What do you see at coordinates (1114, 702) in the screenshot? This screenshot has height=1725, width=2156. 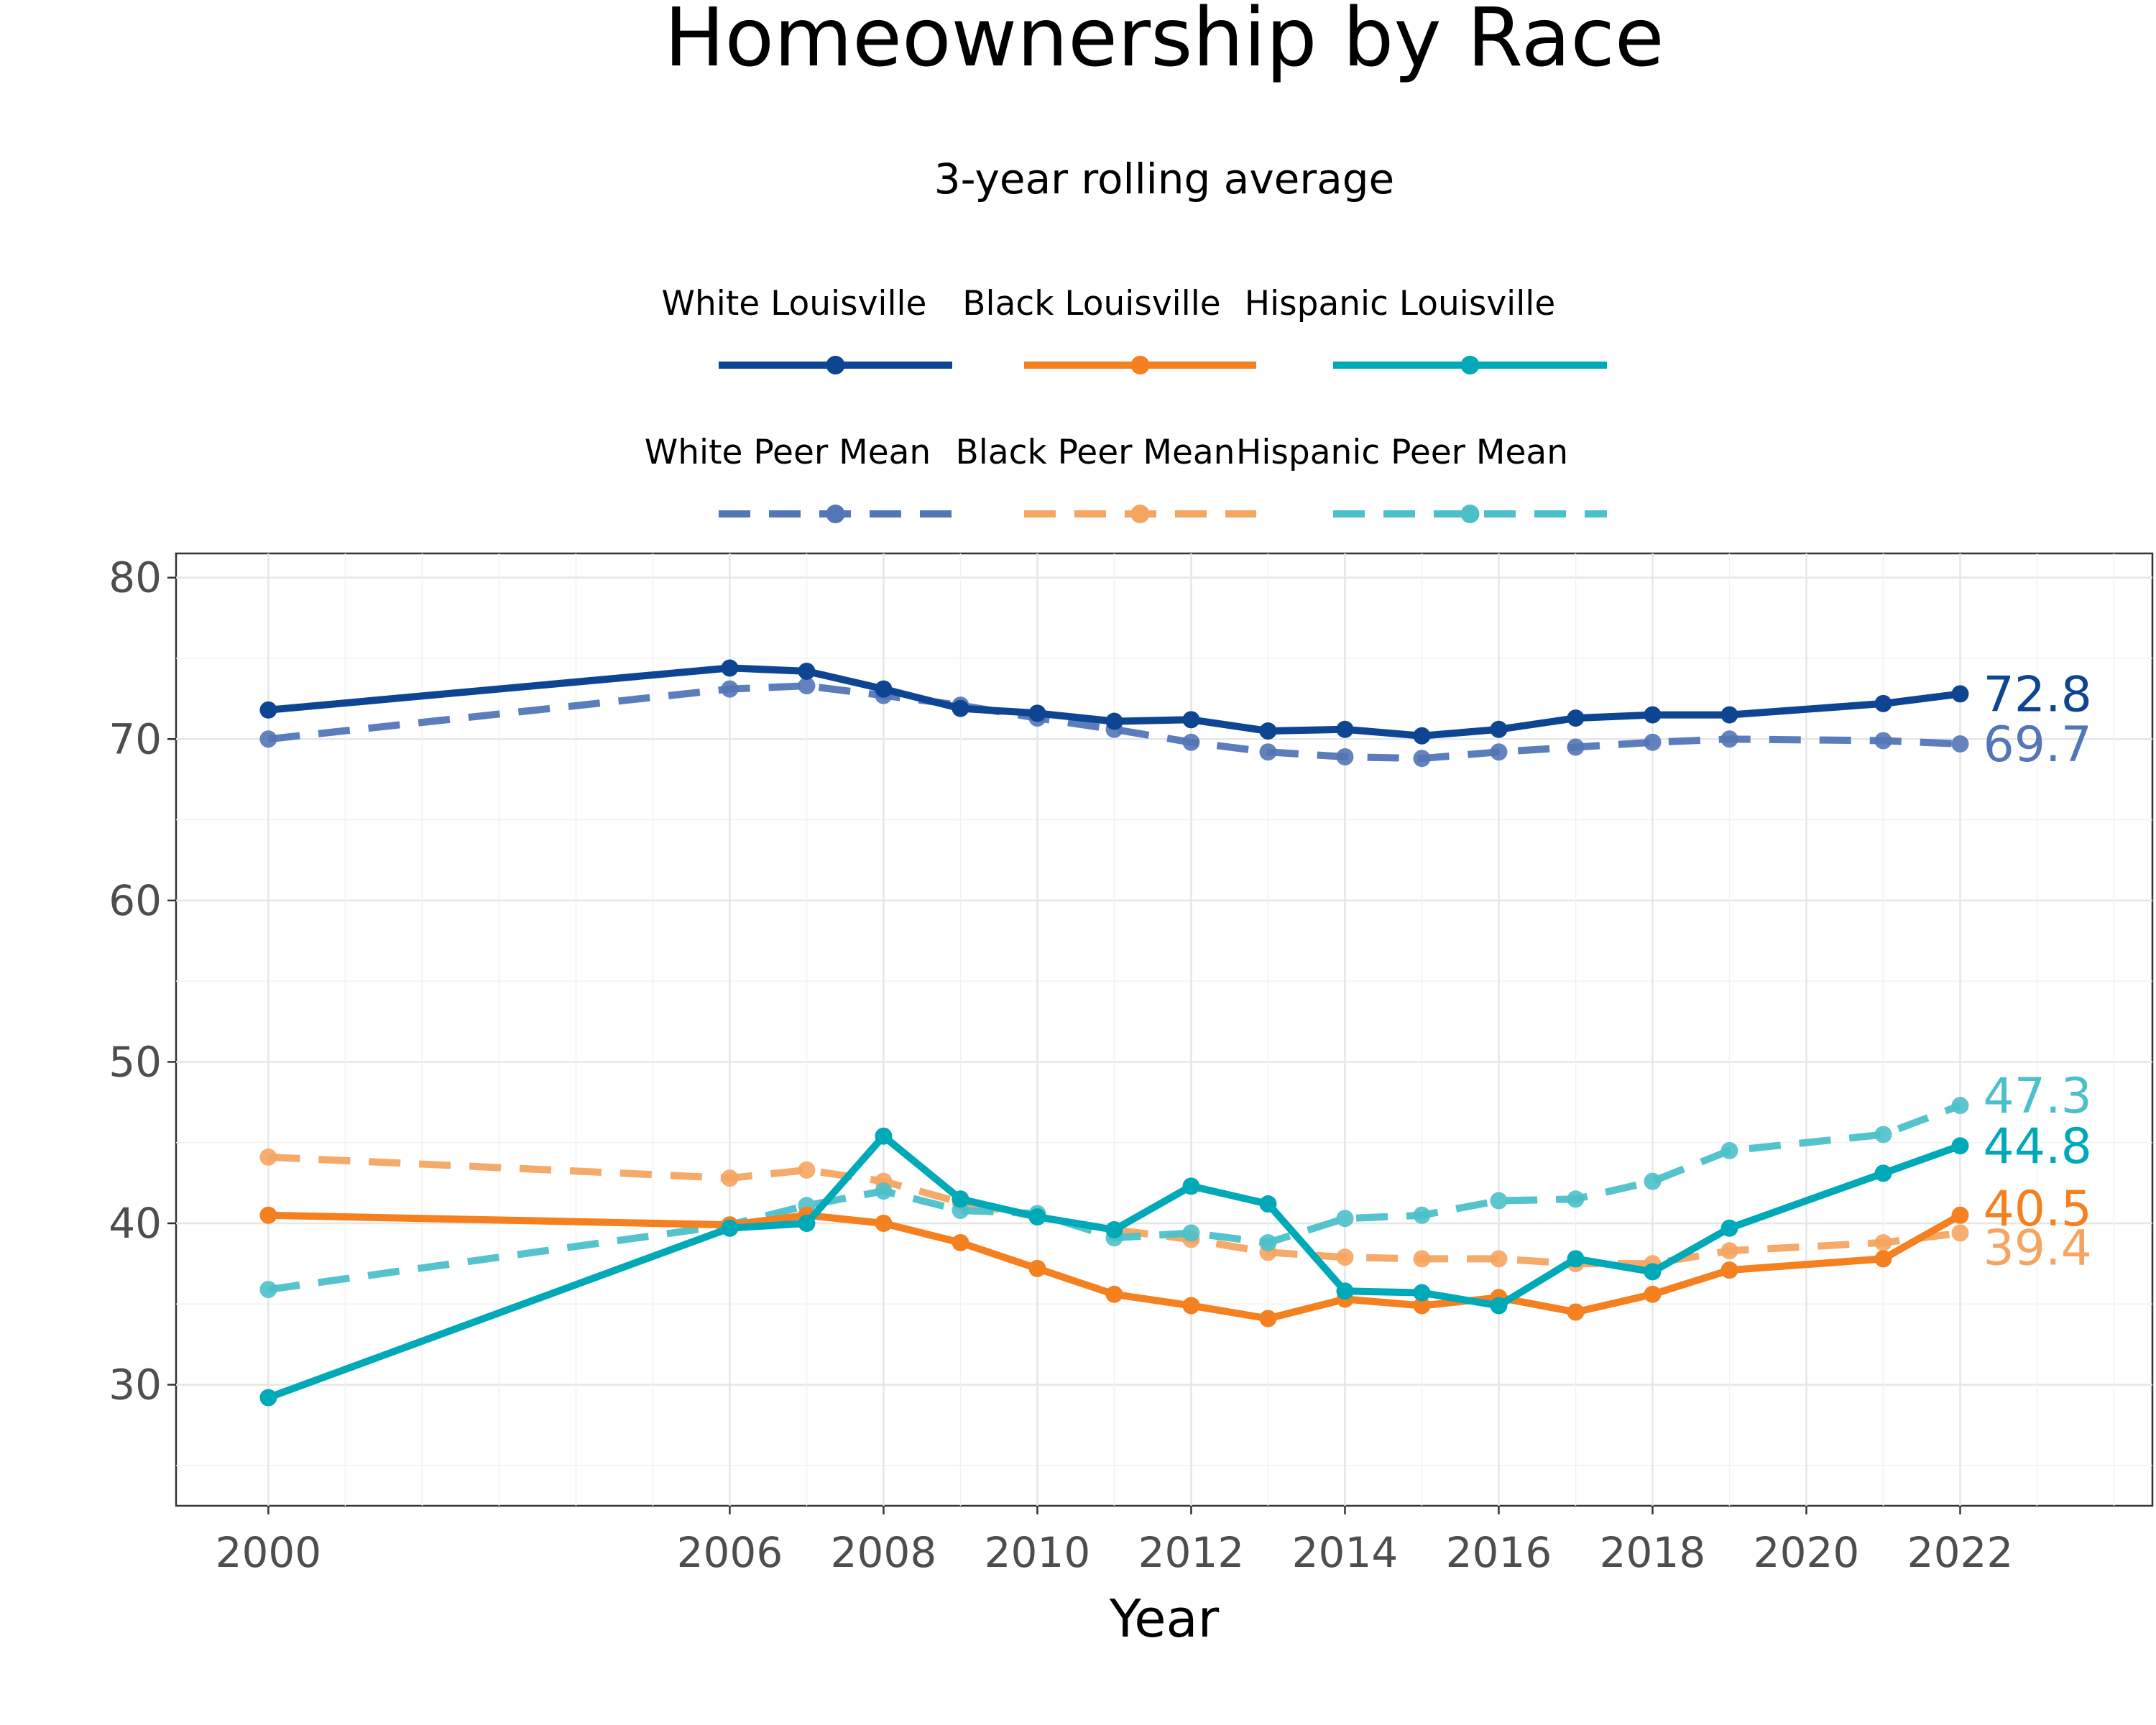 I see `series-white-louisville` at bounding box center [1114, 702].